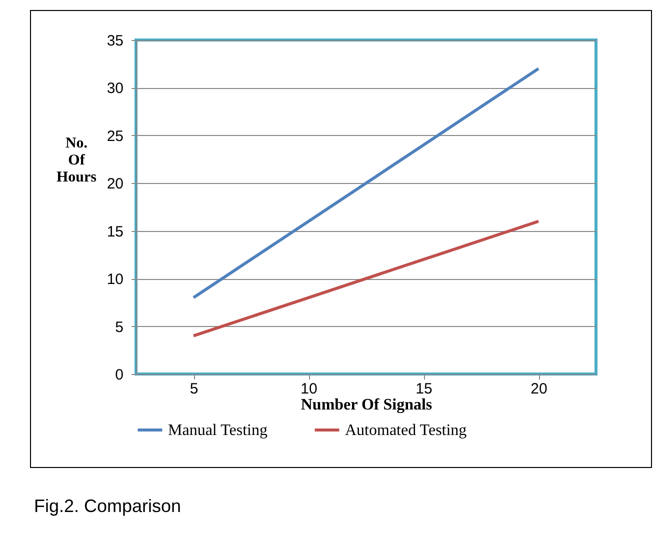 Image resolution: width=655 pixels, height=544 pixels. I want to click on y-tick-label: 15, so click(115, 231).